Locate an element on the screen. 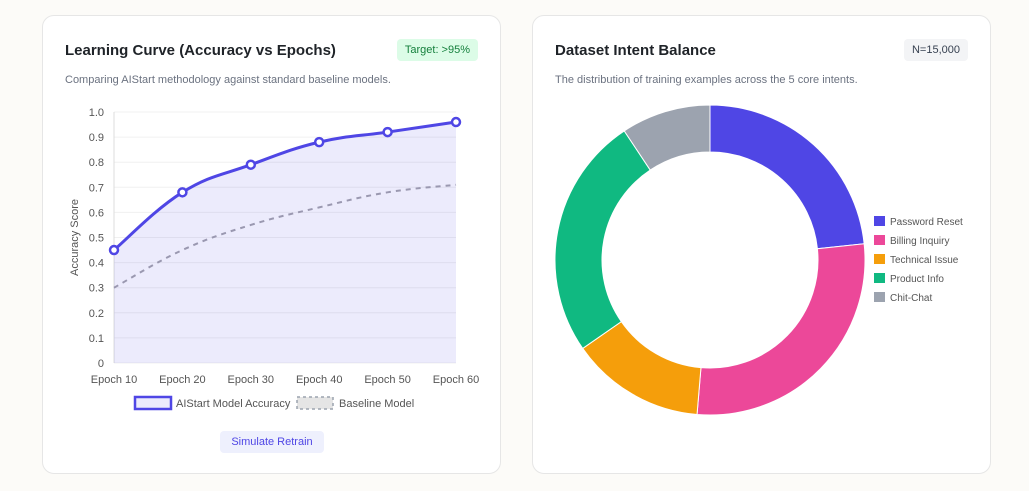 The width and height of the screenshot is (1029, 491). x-tick-label: Epoch 60 is located at coordinates (456, 380).